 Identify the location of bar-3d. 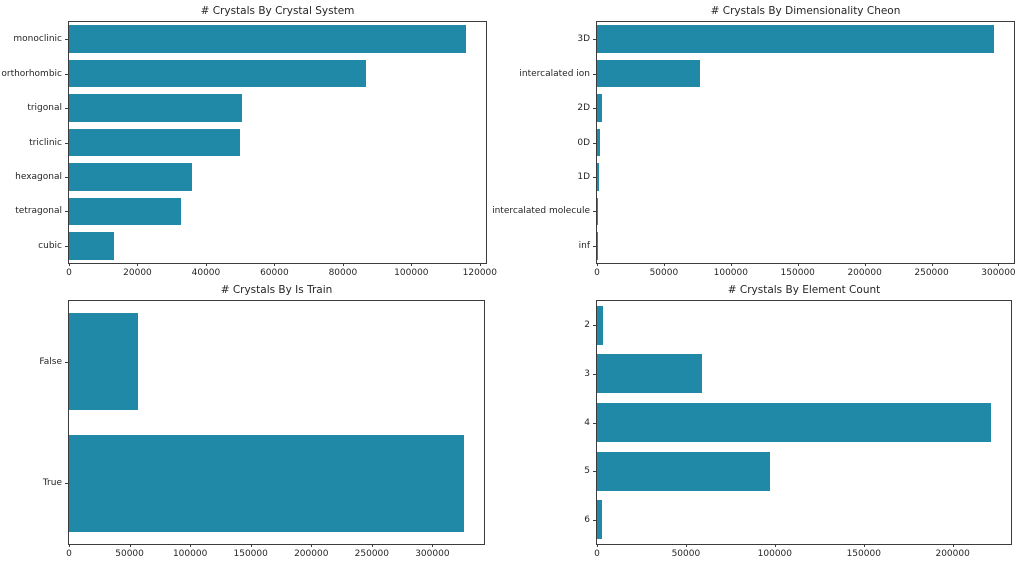
(796, 39).